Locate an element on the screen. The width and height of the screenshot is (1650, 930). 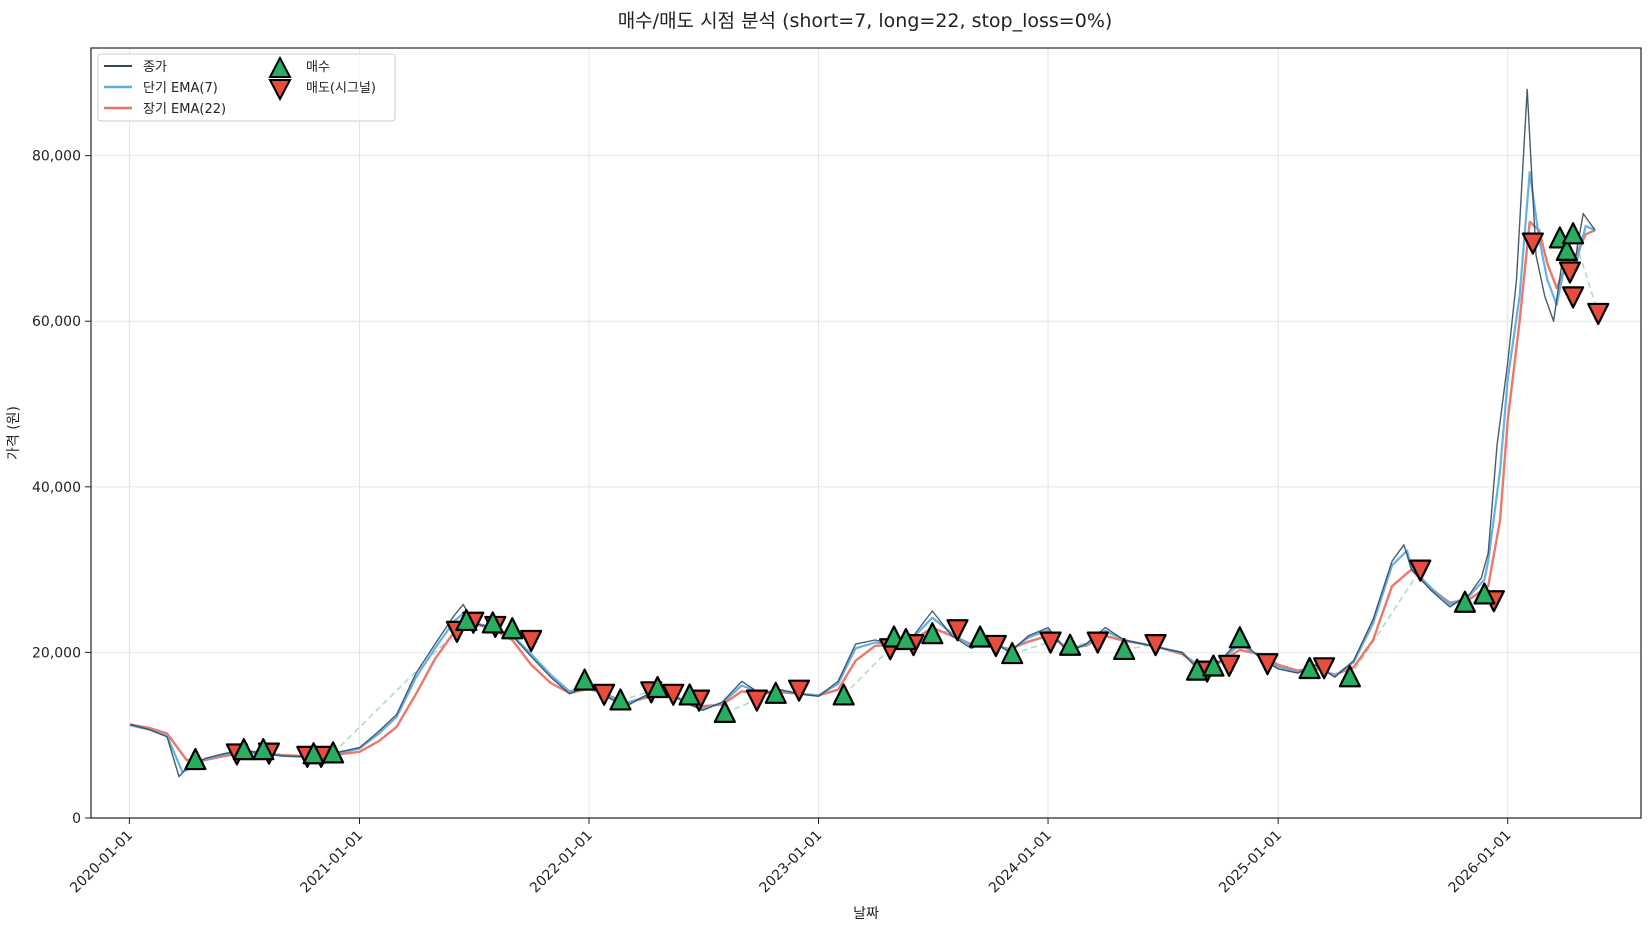
y-tick-label: 20,000 is located at coordinates (56, 653).